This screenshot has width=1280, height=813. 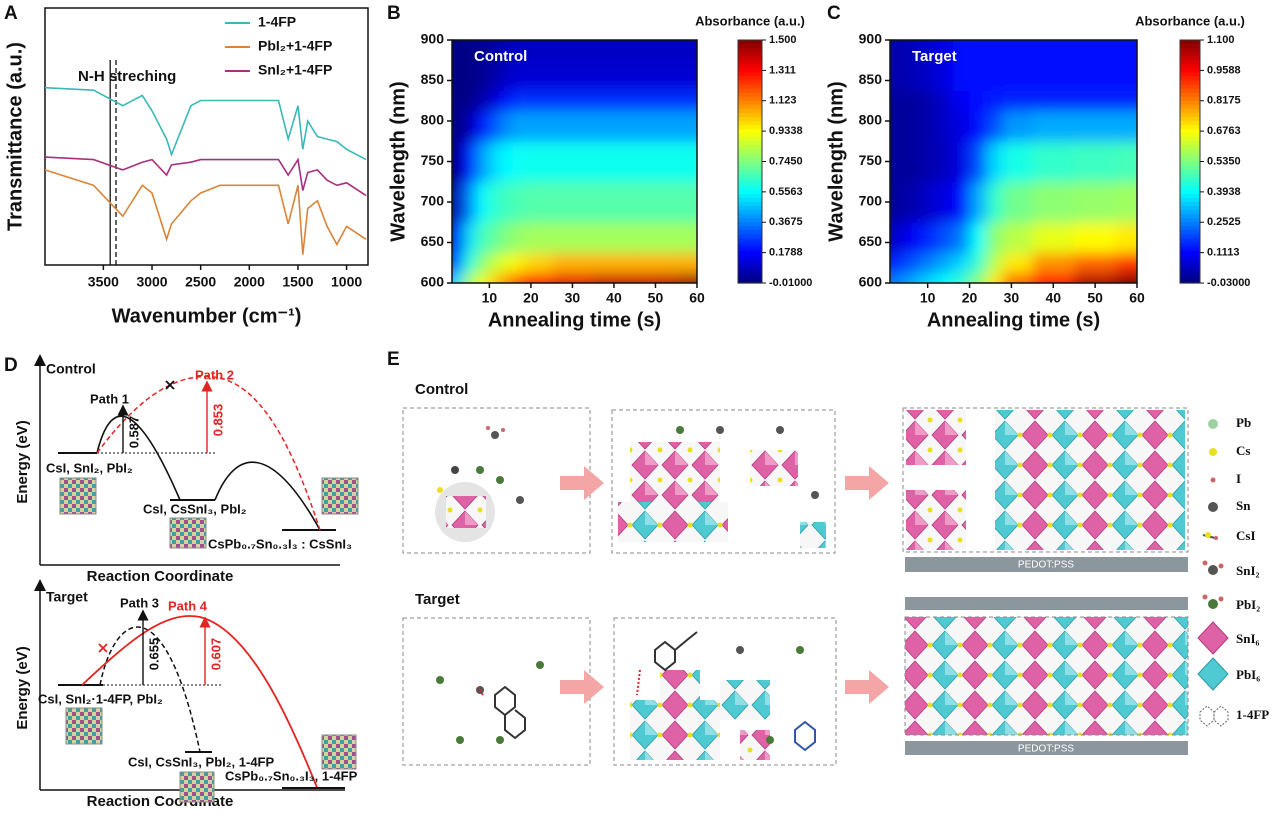 I want to click on colorbar-tick-label: 1.500, so click(x=783, y=40).